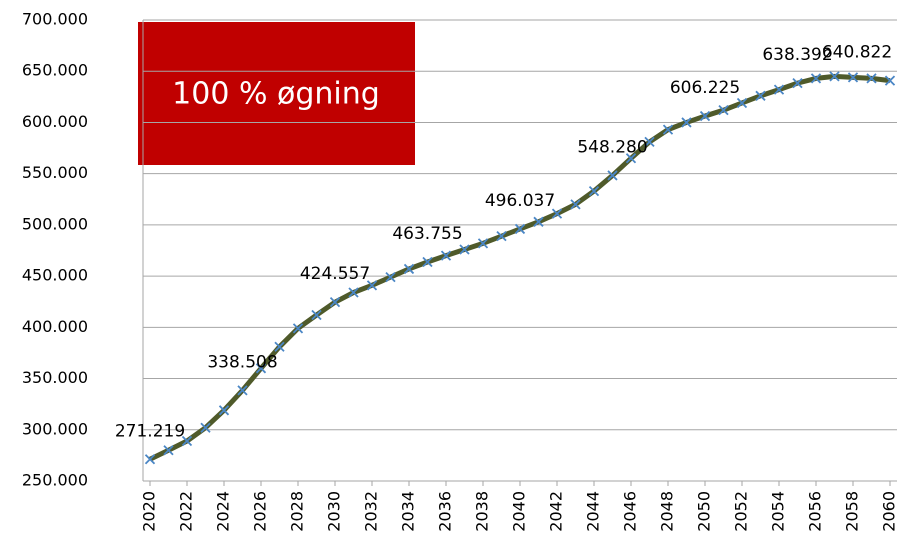  I want to click on x-tick-label: 2030, so click(334, 511).